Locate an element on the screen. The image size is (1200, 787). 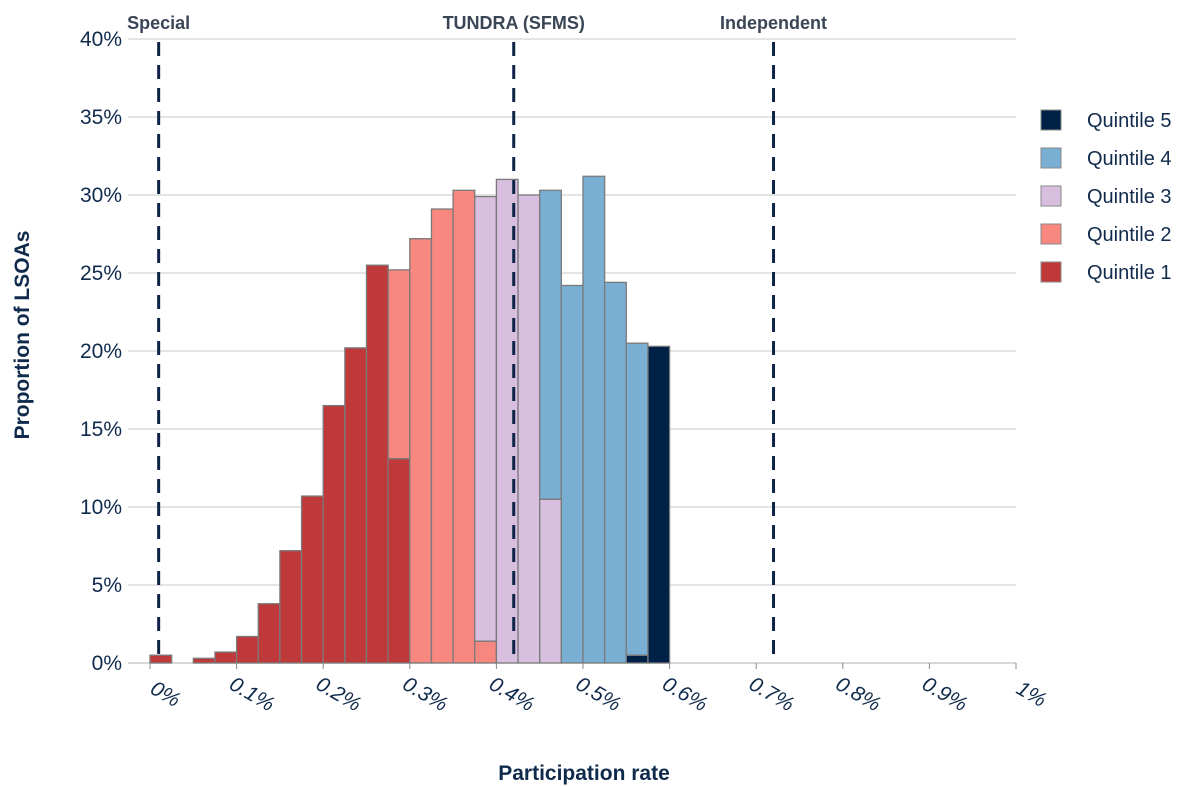
legend-label: Quintile 4 is located at coordinates (1129, 159).